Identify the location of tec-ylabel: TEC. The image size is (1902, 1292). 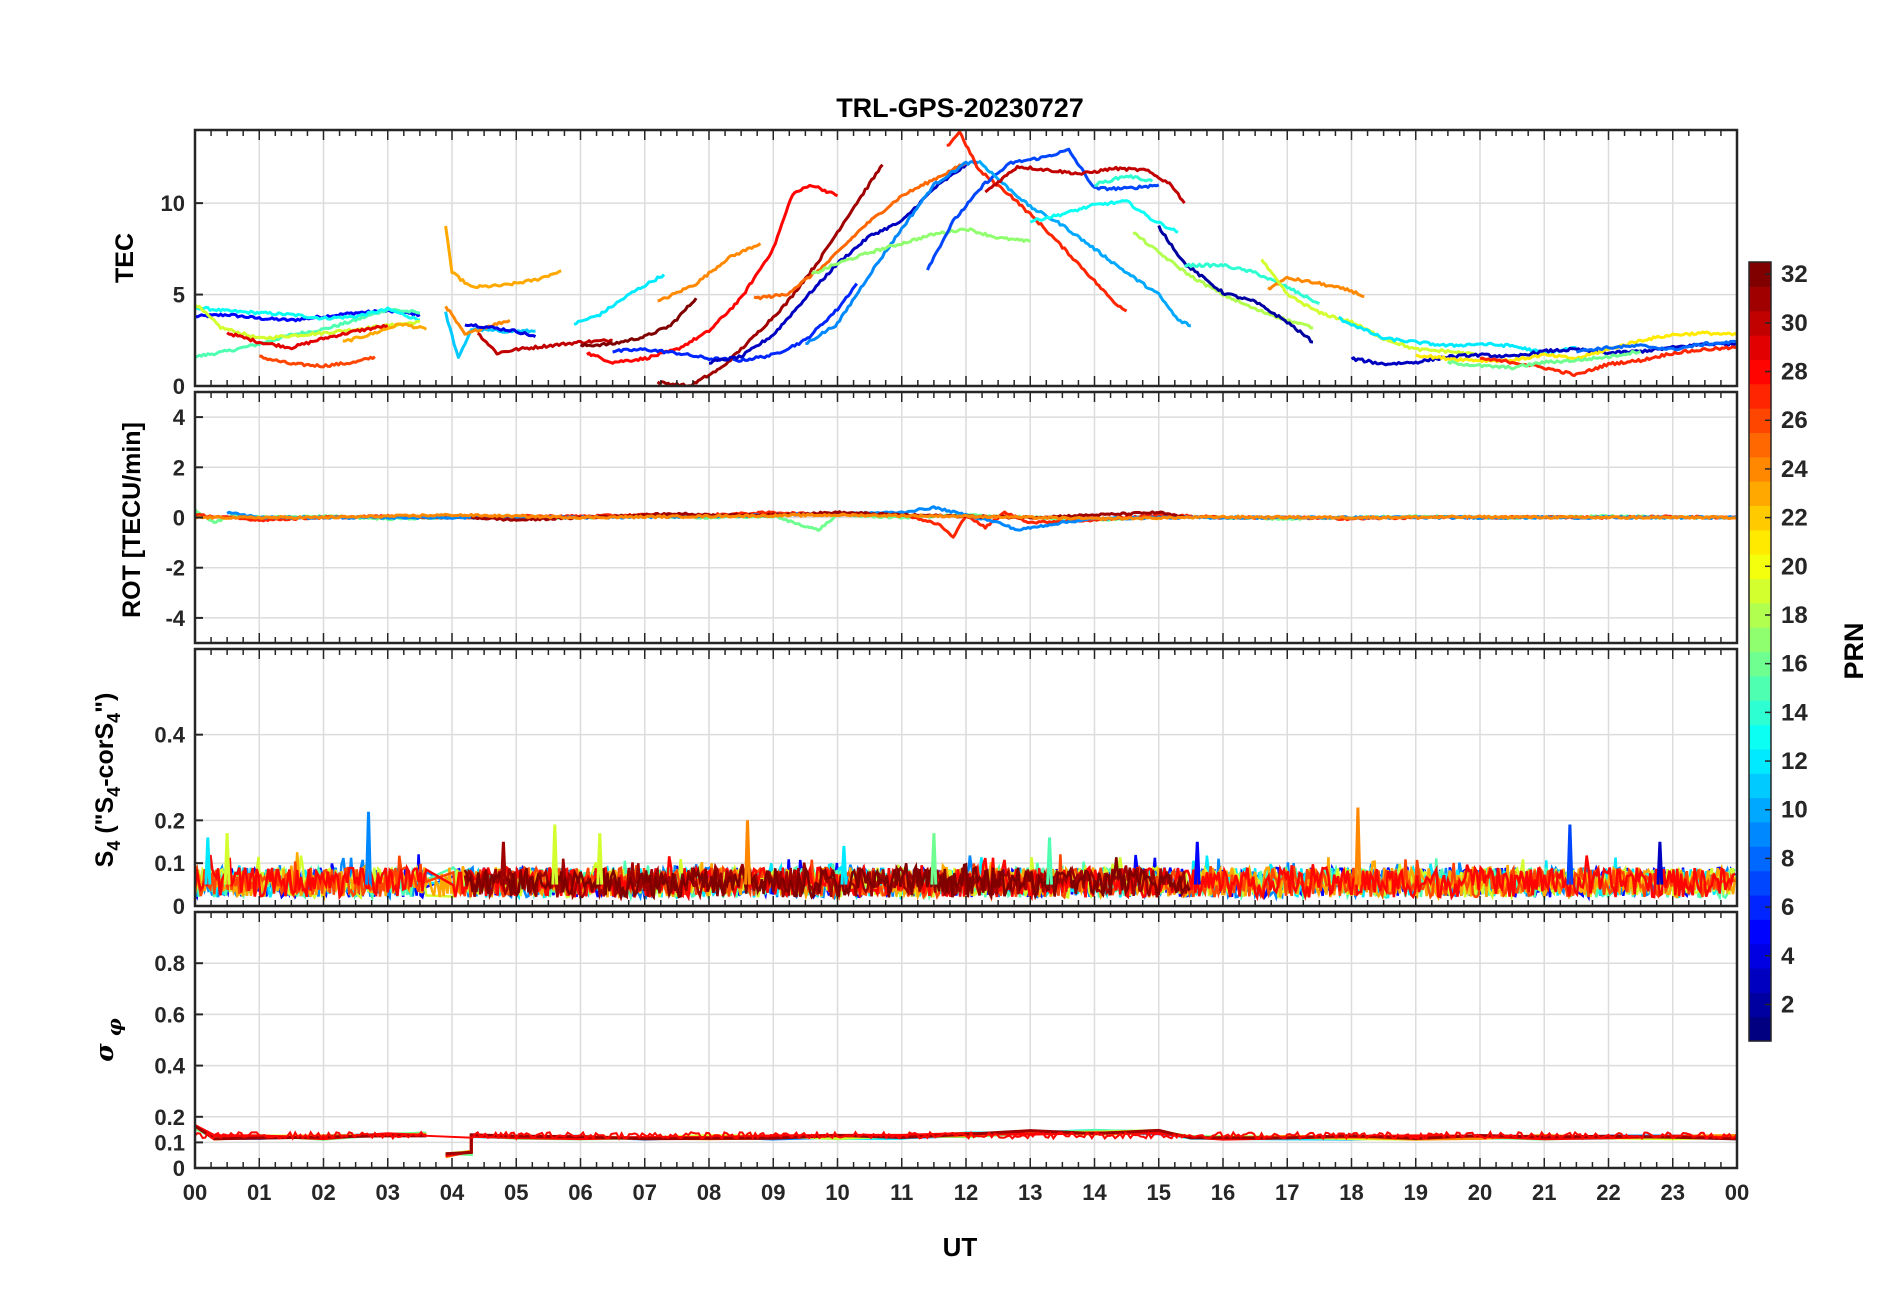
(125, 258).